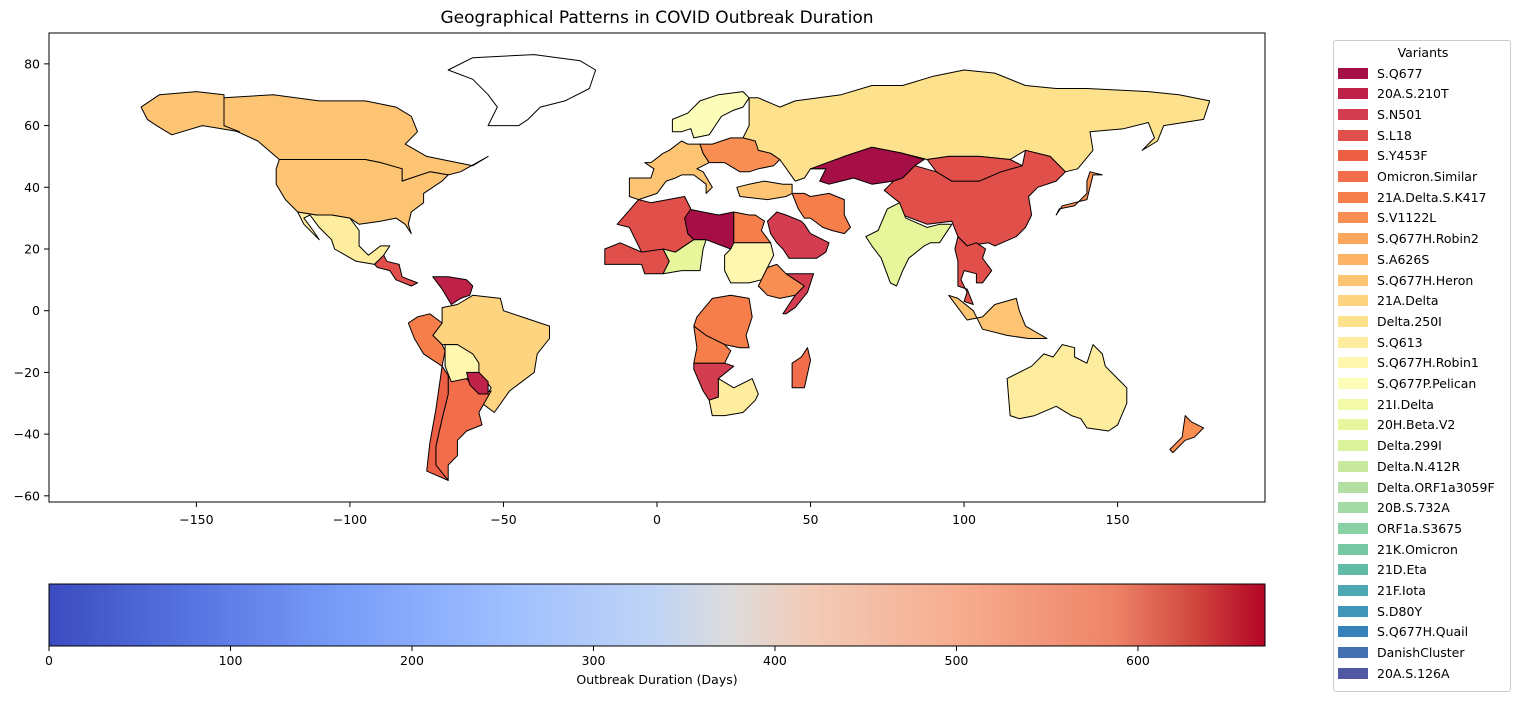 The height and width of the screenshot is (703, 1523). Describe the element at coordinates (27, 372) in the screenshot. I see `y-tick-label: −20` at that location.